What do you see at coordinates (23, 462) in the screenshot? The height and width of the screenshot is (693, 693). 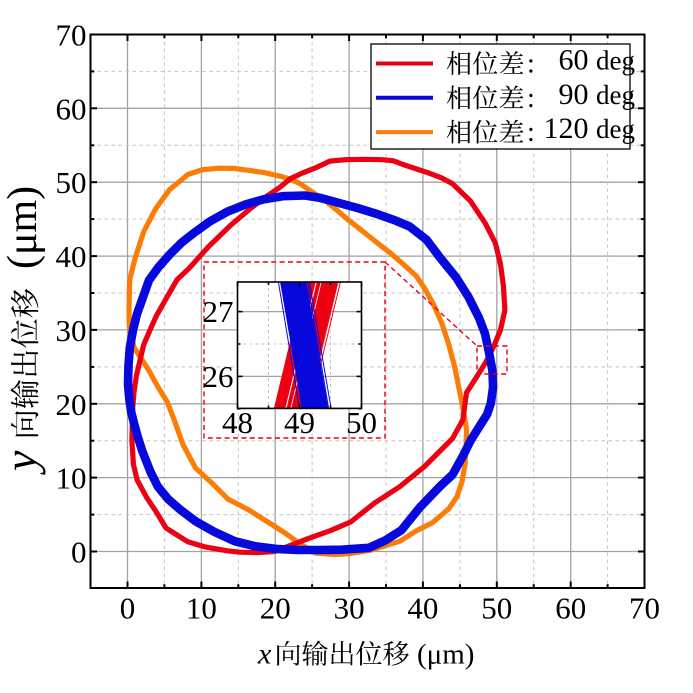 I see `svg-text: y` at bounding box center [23, 462].